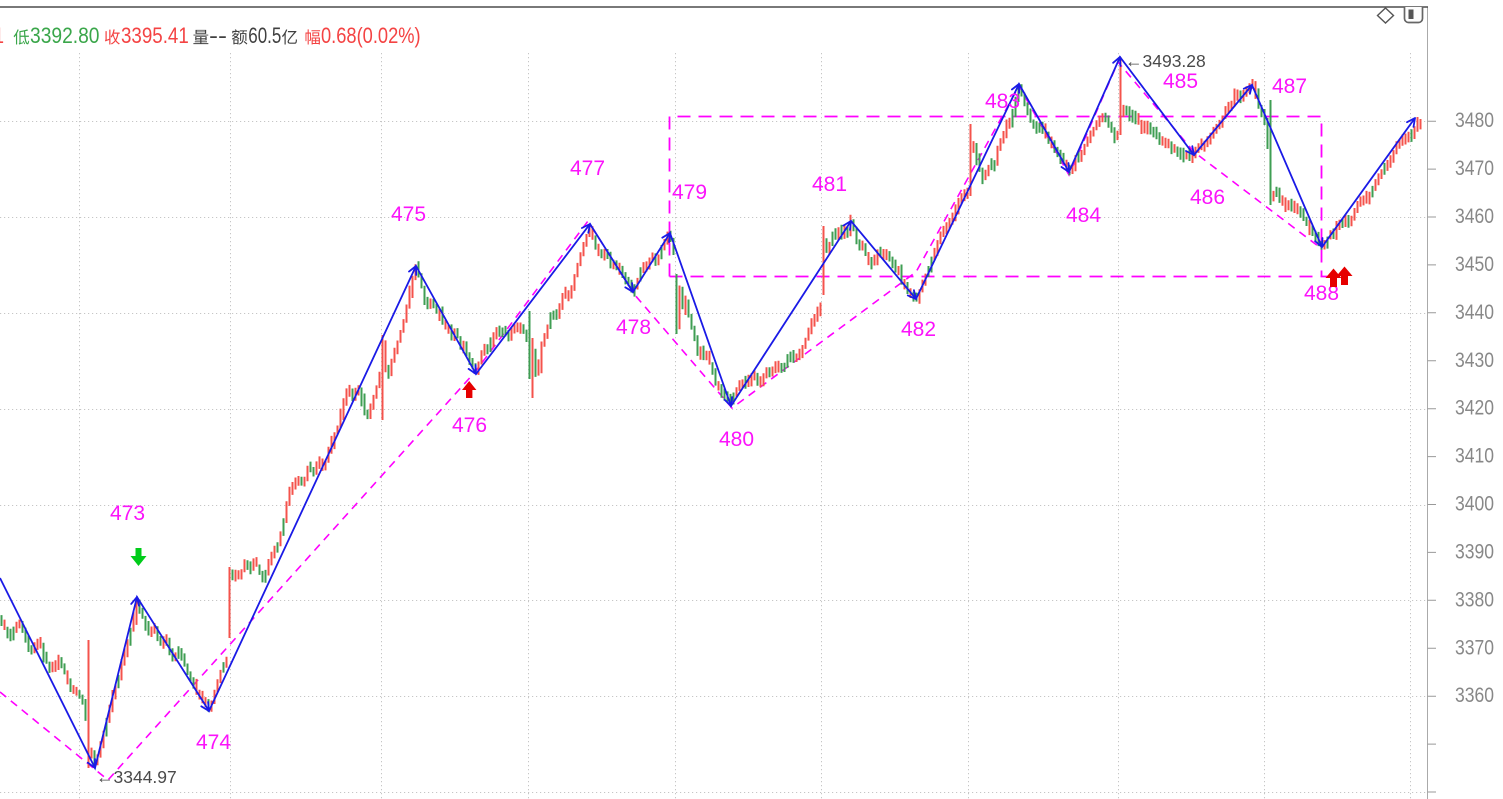  Describe the element at coordinates (1321, 293) in the screenshot. I see `svg-text: 488` at that location.